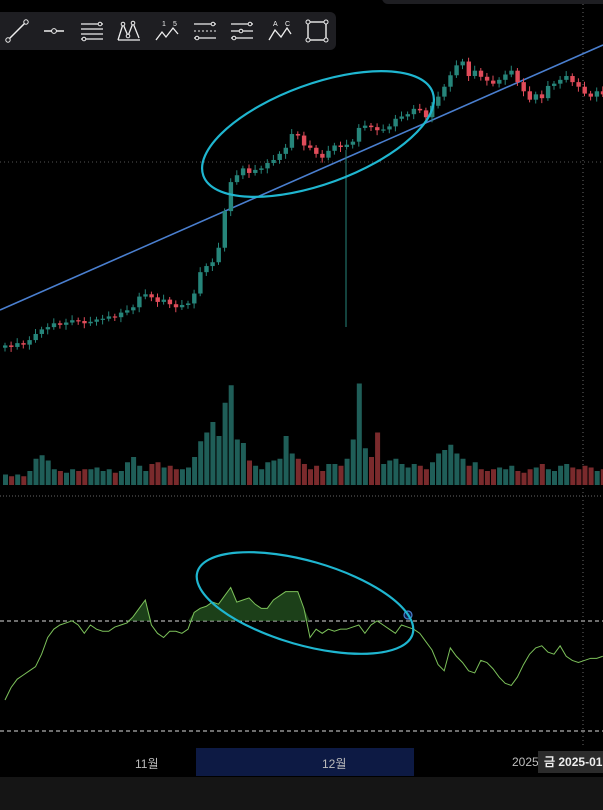 This screenshot has width=603, height=810. What do you see at coordinates (301, 793) in the screenshot?
I see `bottom-bar` at bounding box center [301, 793].